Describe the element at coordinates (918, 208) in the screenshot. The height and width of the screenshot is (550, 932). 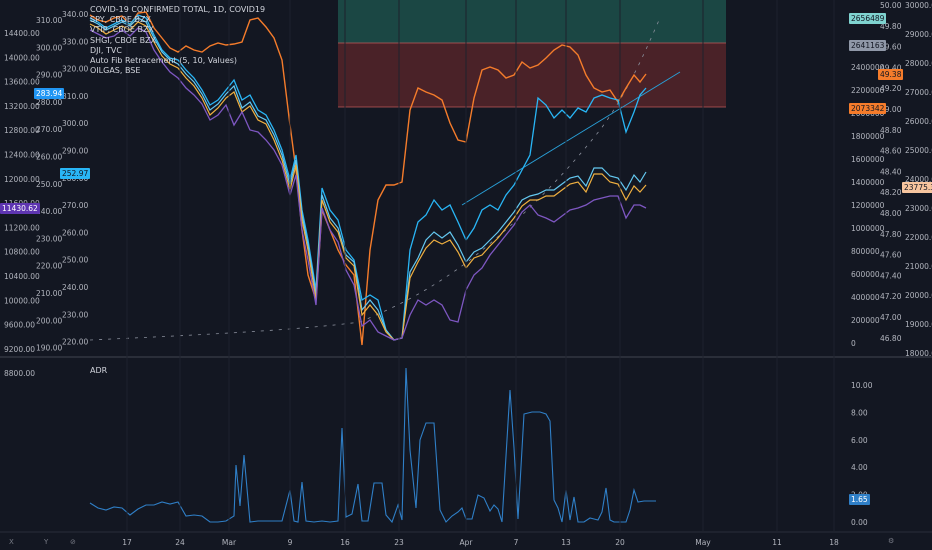
I see `axis-right3-tick: 23000.0` at that location.